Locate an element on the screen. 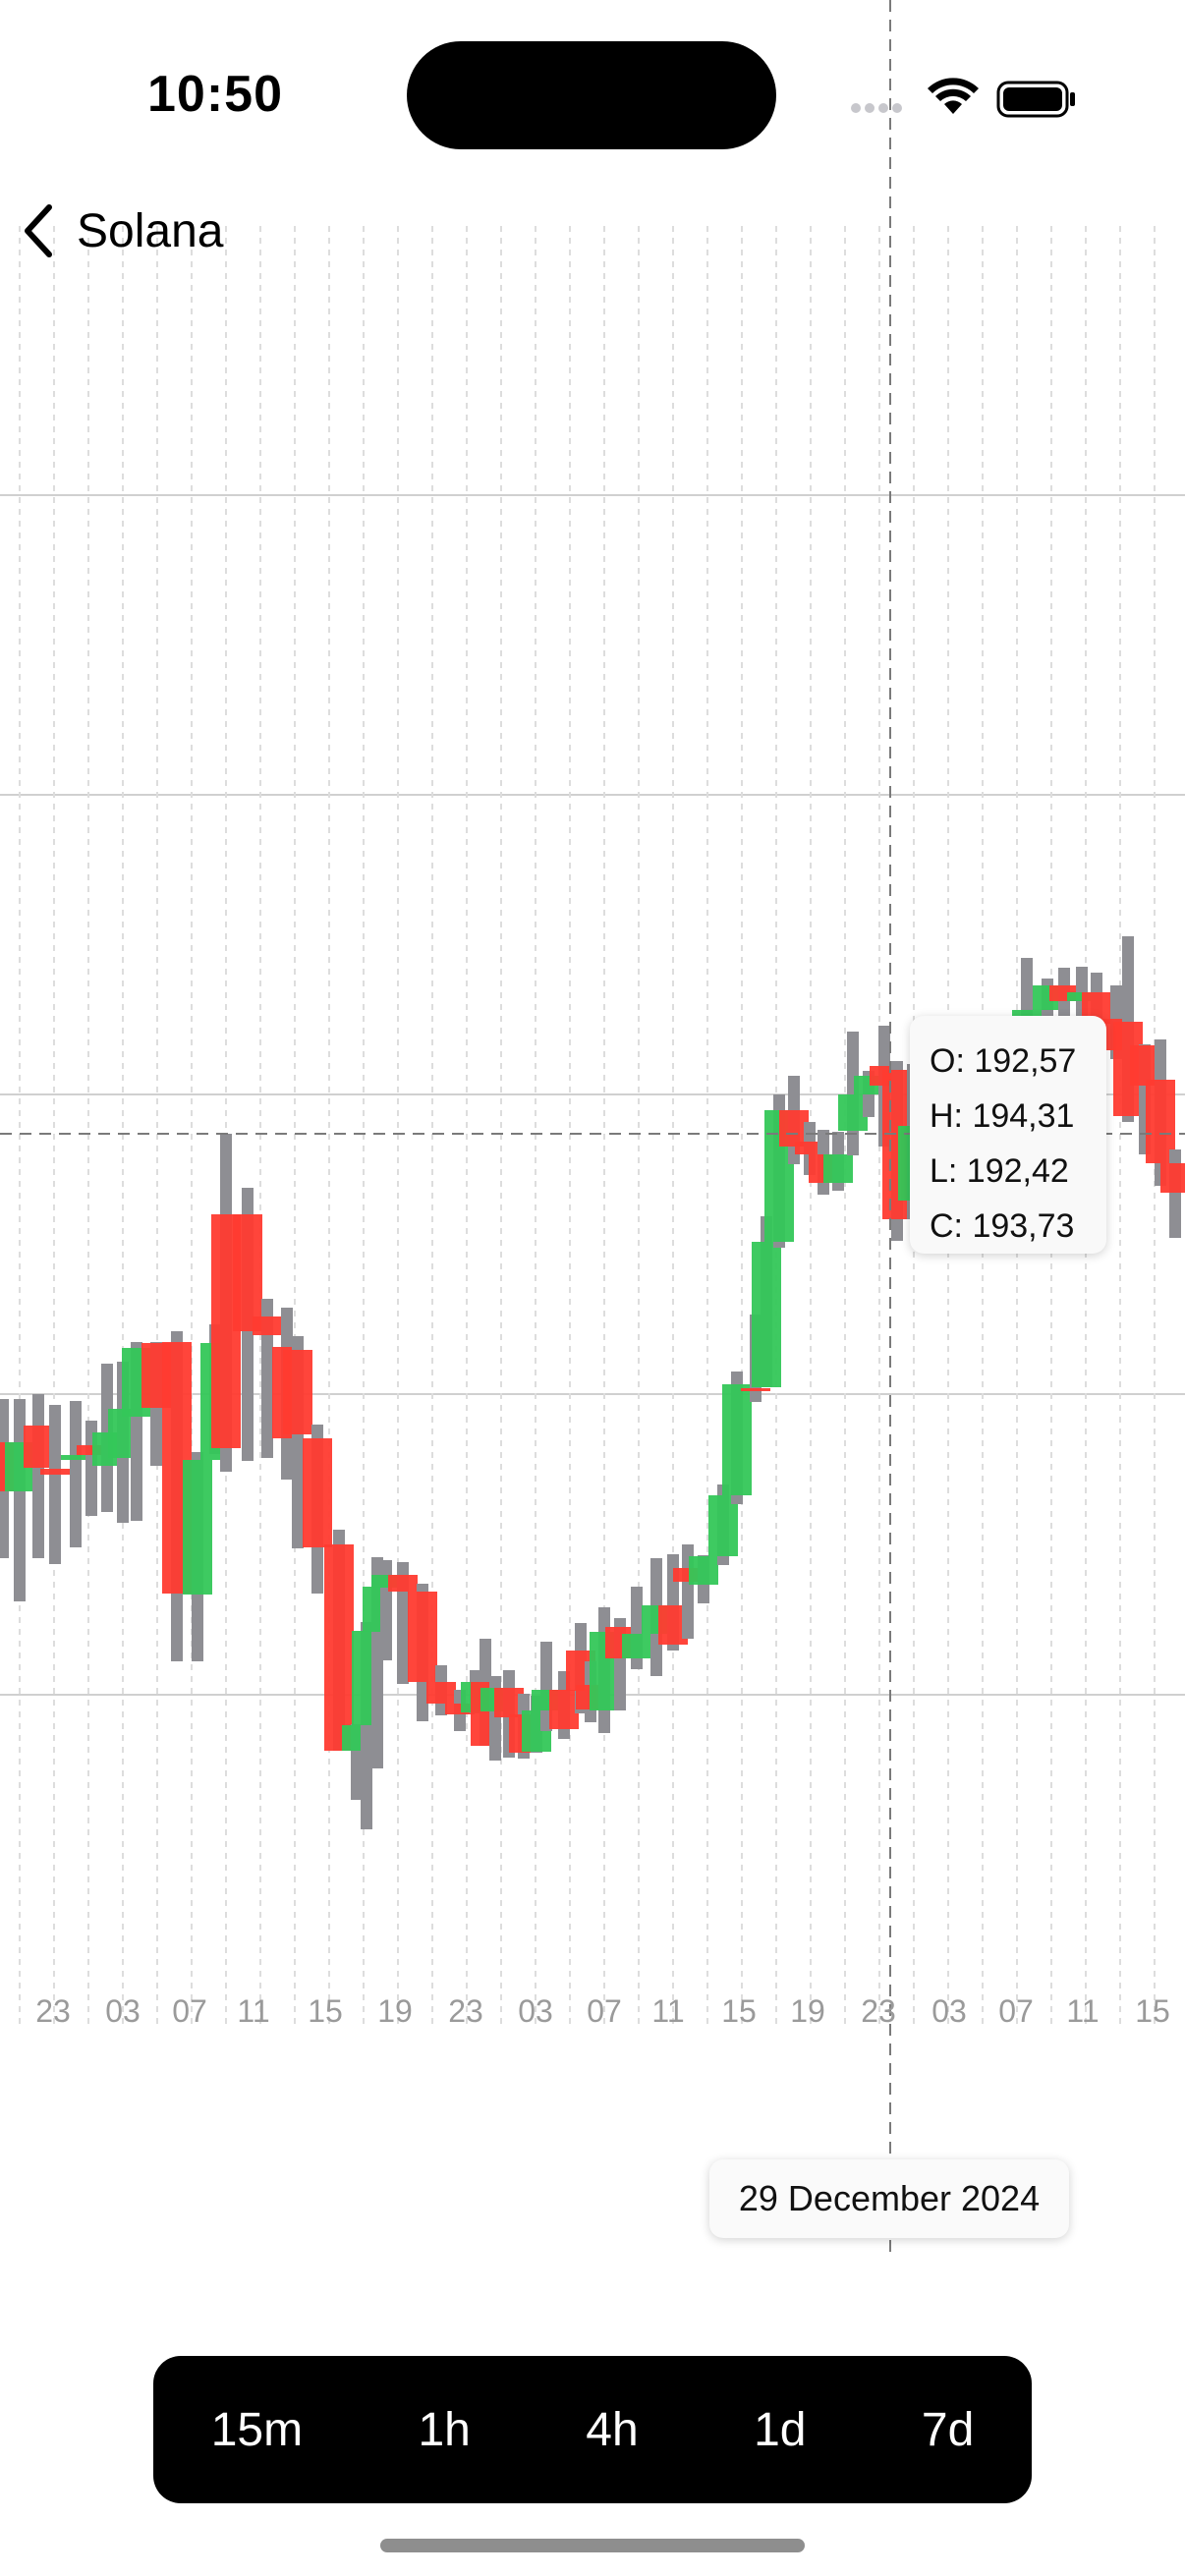 This screenshot has height=2576, width=1185. ohlc-tooltip: O: 192,57 H: 194,31 L: 192,42 C: 193,73 is located at coordinates (1008, 1135).